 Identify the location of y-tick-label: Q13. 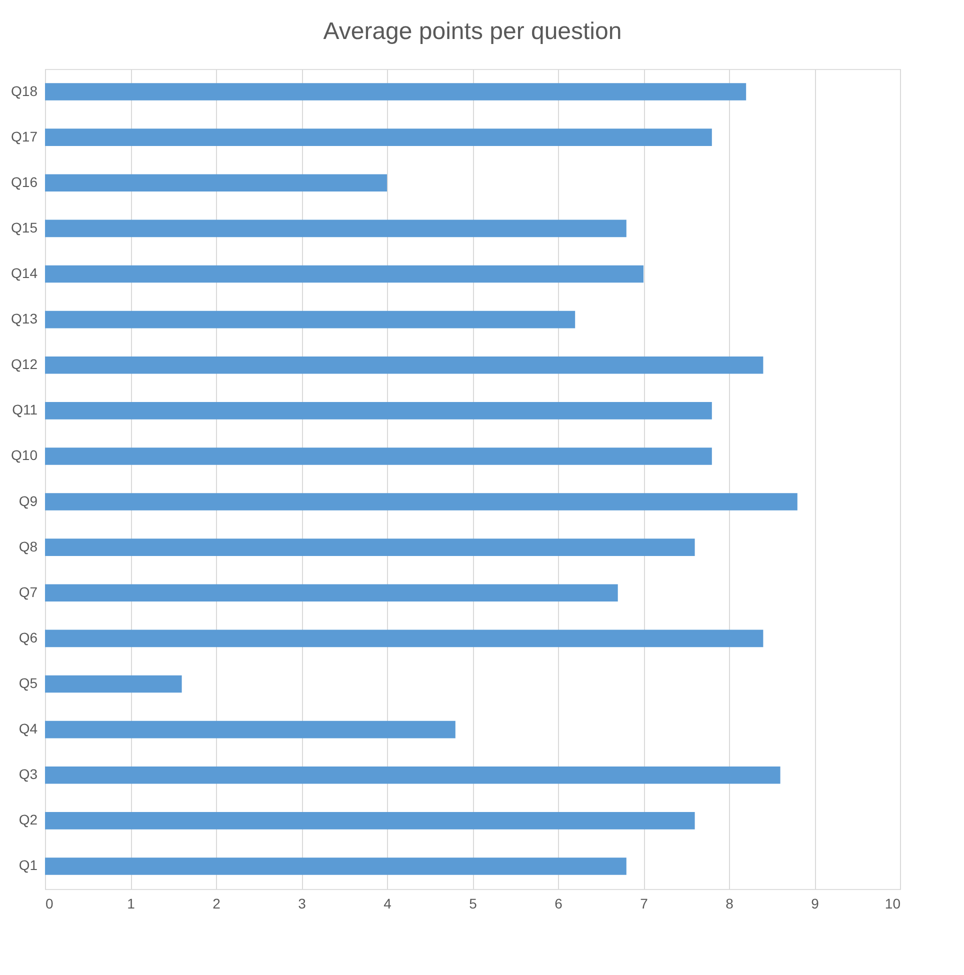
(24, 318).